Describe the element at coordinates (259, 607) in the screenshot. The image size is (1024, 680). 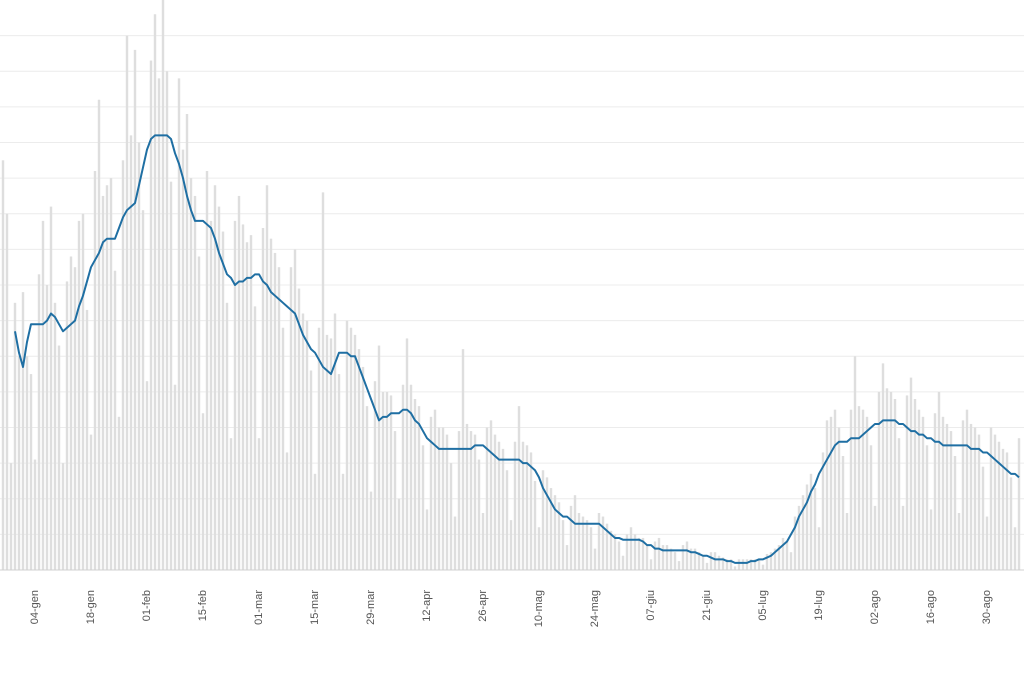
I see `x-tick-label: 01-mar` at that location.